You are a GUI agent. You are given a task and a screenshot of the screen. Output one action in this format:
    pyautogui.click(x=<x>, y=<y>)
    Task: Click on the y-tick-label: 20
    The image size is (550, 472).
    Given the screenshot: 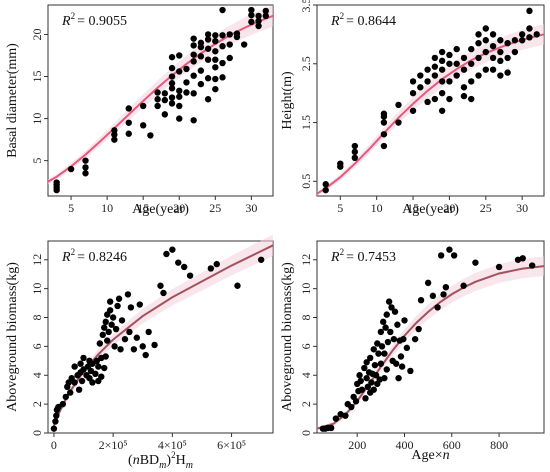 What is the action you would take?
    pyautogui.click(x=37, y=34)
    